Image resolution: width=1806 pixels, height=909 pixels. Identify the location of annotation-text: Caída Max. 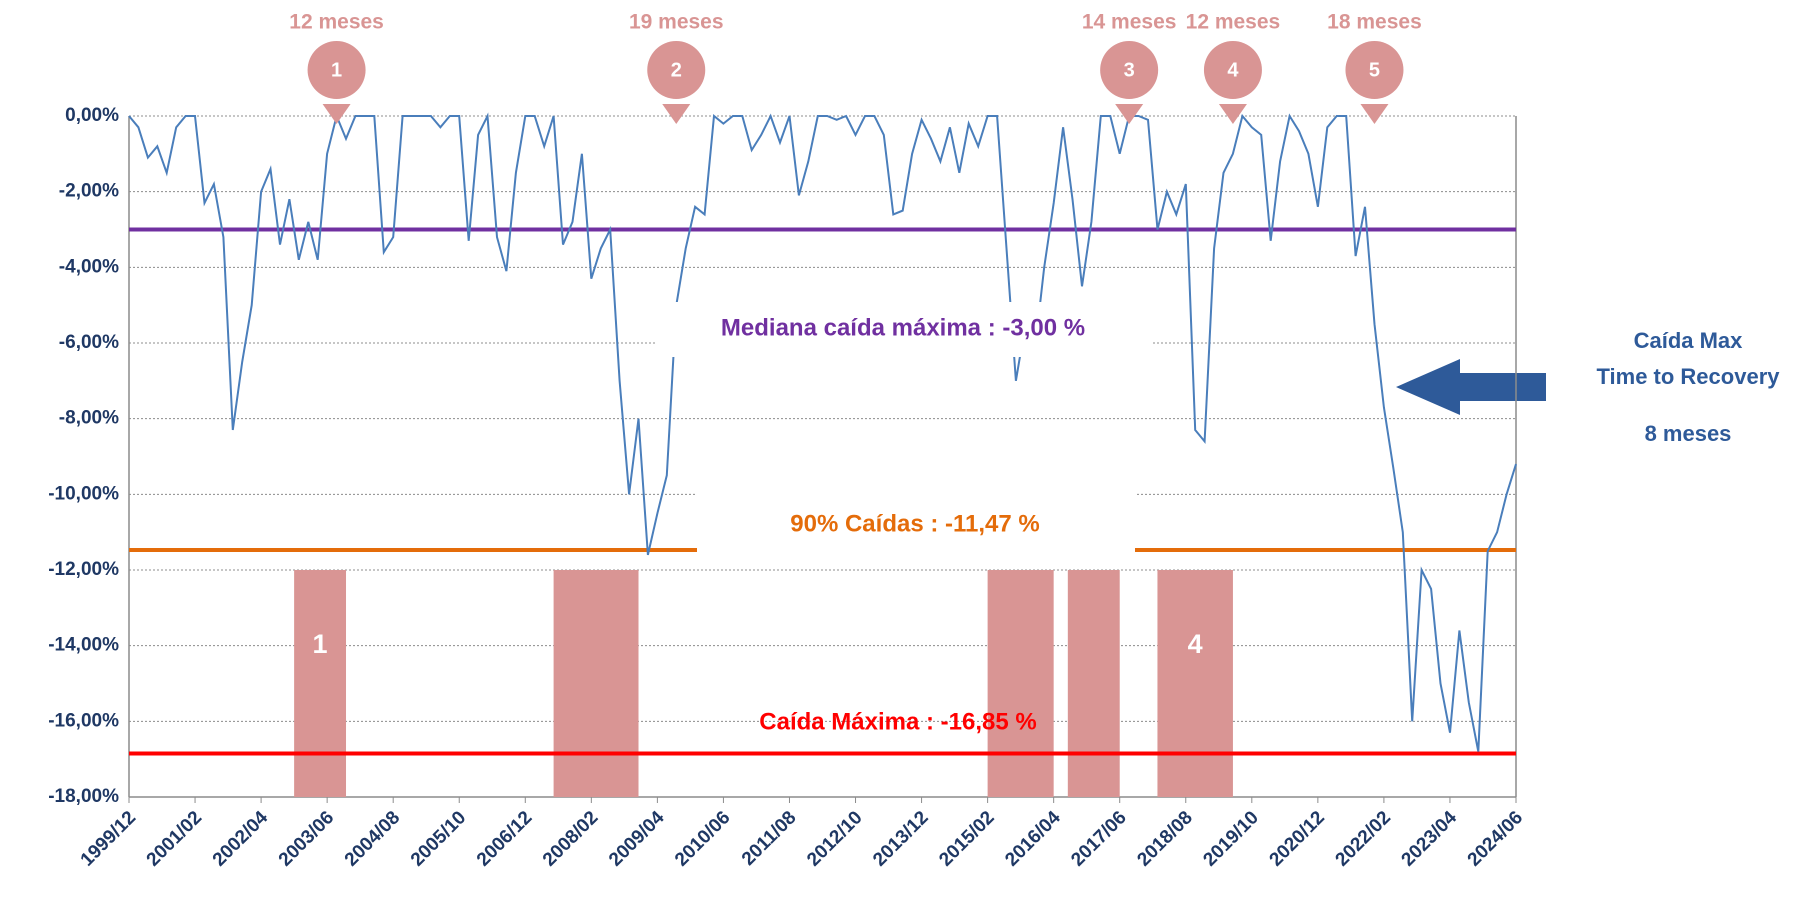
(1689, 340).